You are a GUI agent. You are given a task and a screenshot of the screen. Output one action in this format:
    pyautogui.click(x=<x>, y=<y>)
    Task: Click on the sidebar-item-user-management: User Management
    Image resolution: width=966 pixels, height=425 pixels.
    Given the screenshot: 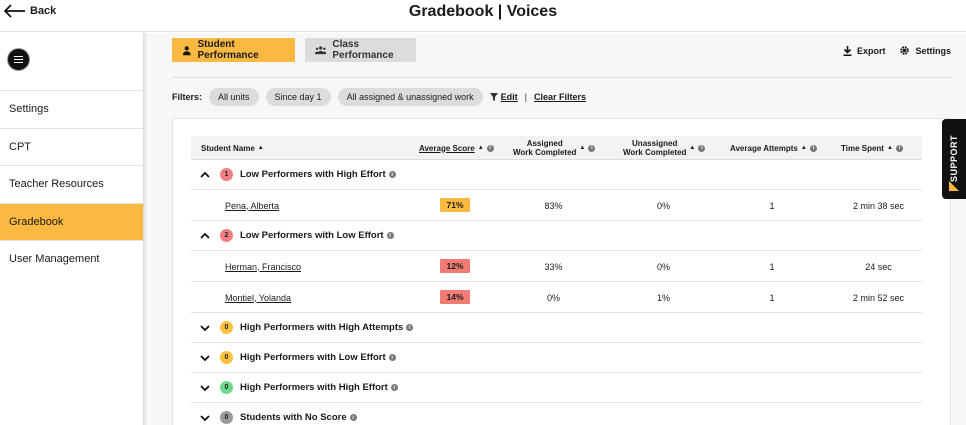 What is the action you would take?
    pyautogui.click(x=71, y=259)
    